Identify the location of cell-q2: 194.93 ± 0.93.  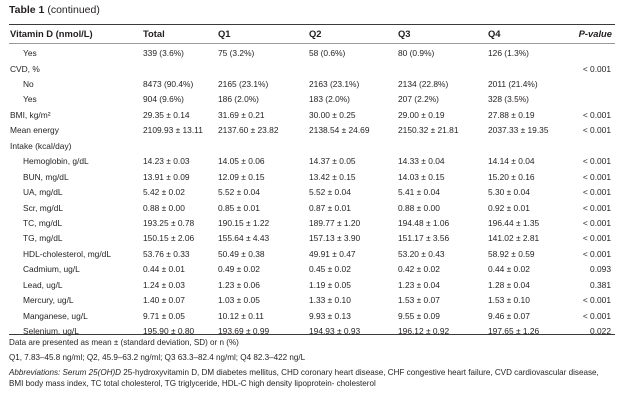
(335, 331).